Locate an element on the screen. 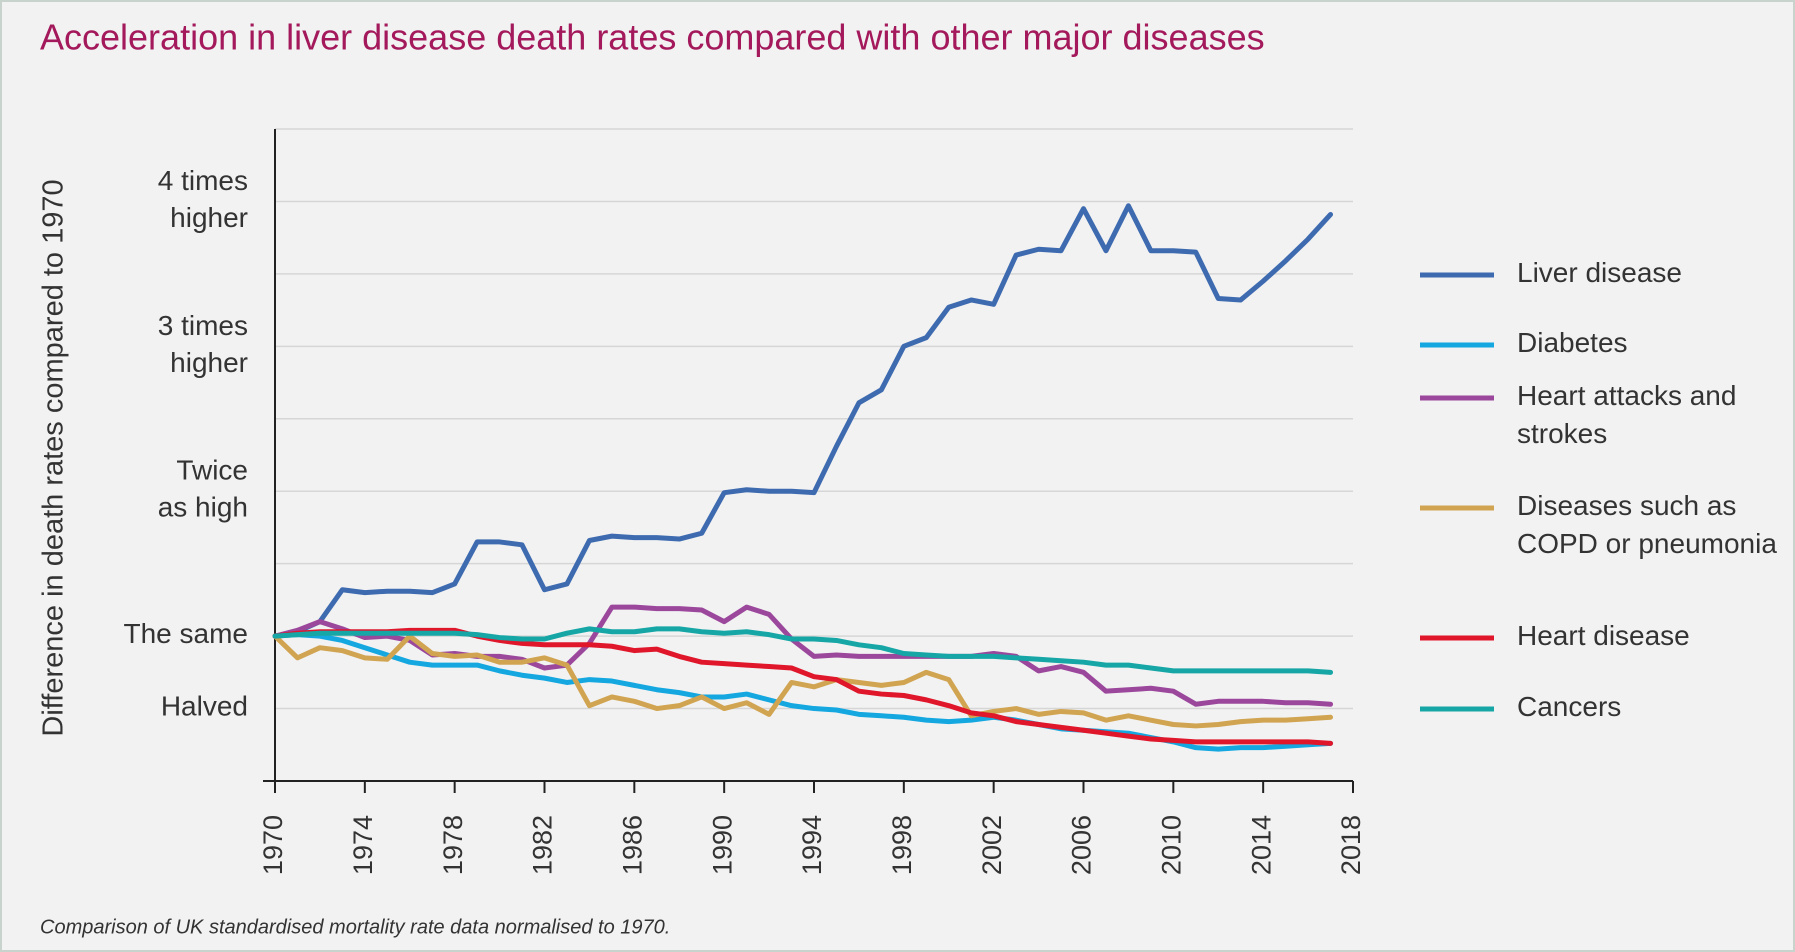 Image resolution: width=1795 pixels, height=952 pixels. legend-label: Heart disease is located at coordinates (1603, 635).